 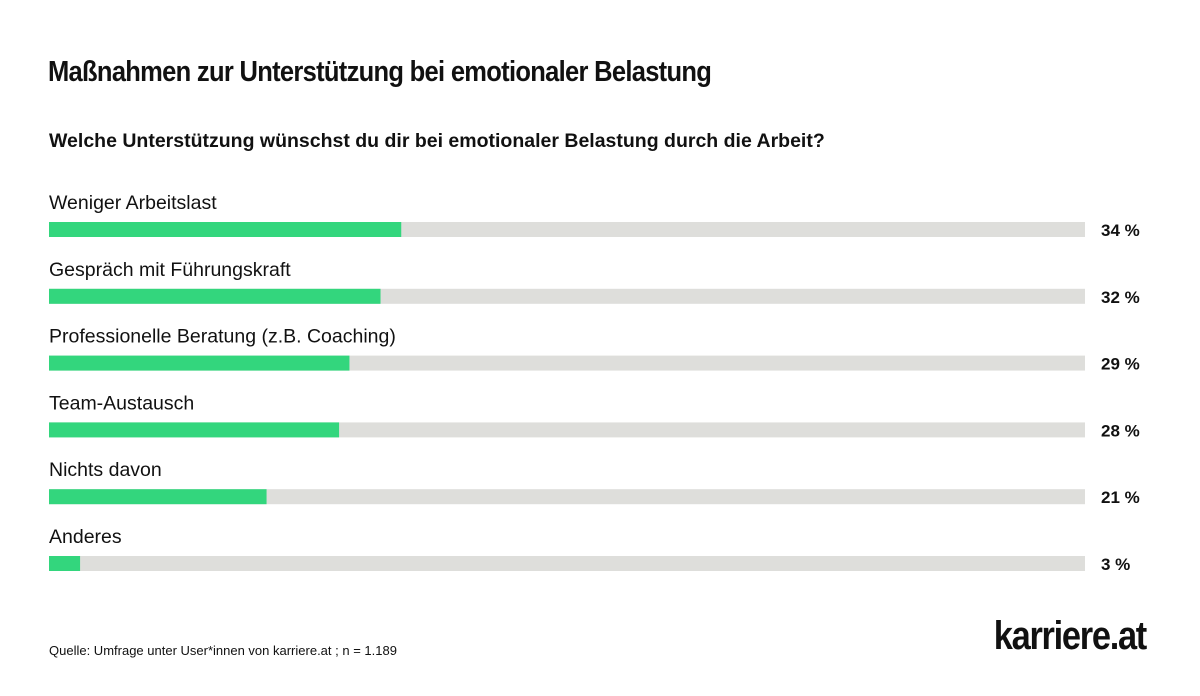 What do you see at coordinates (1115, 564) in the screenshot?
I see `value-label: 3 %` at bounding box center [1115, 564].